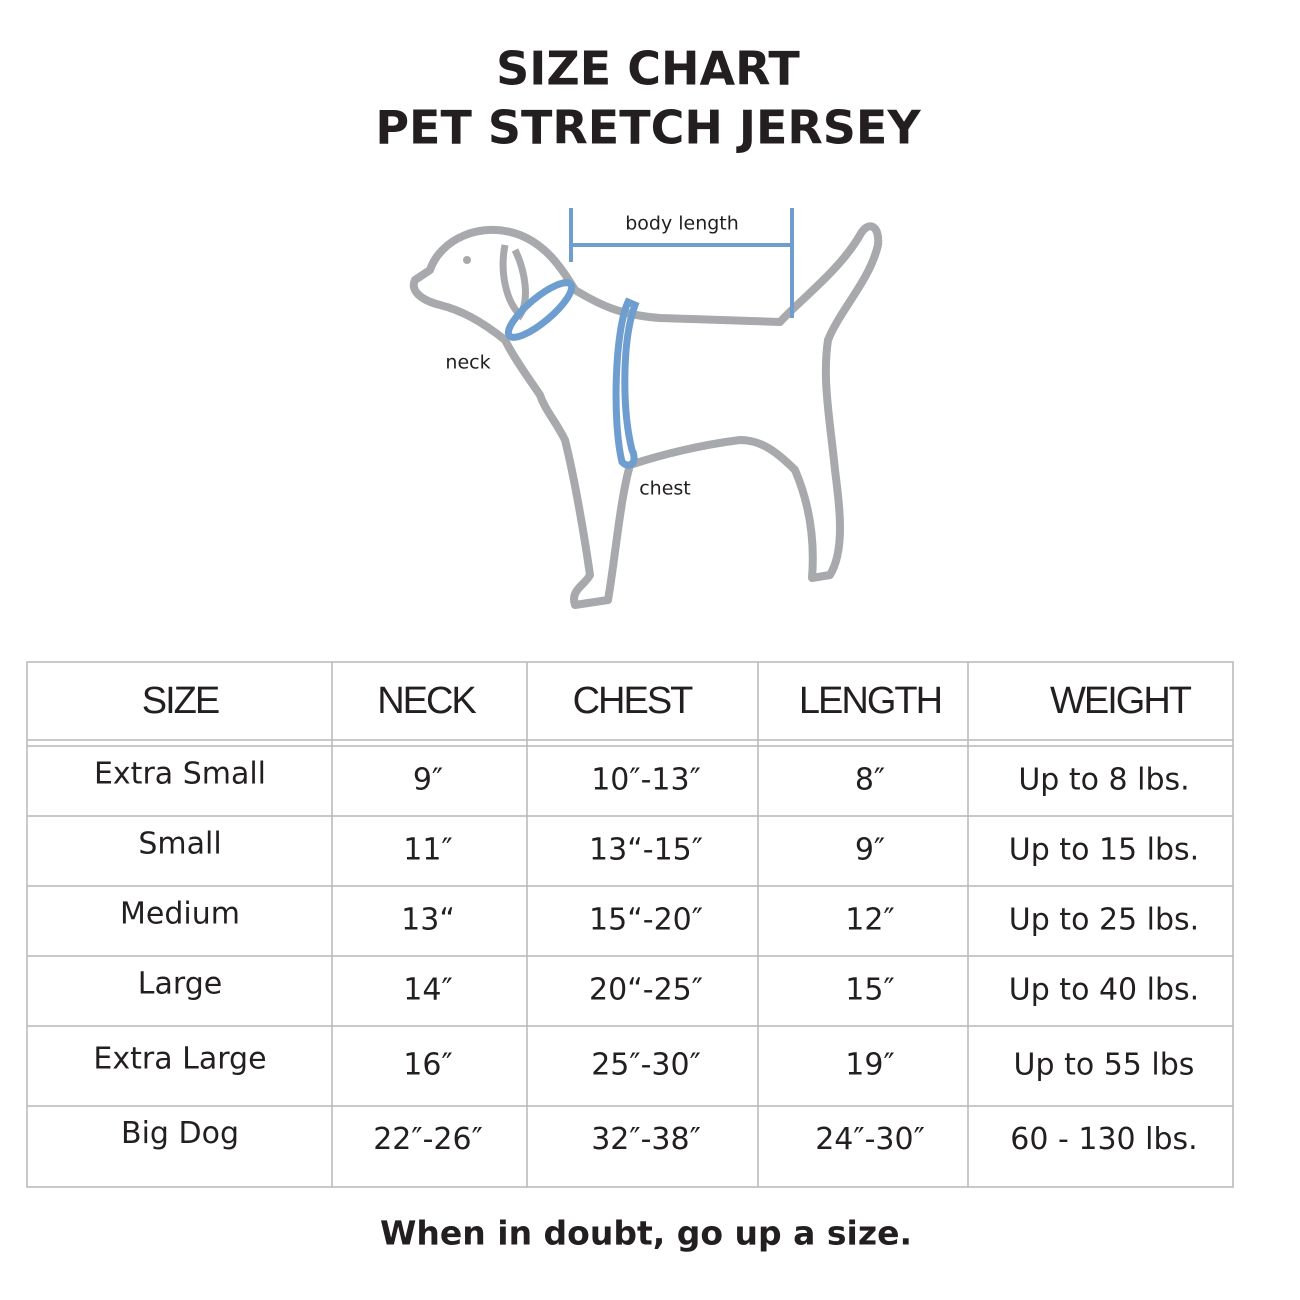 This screenshot has height=1300, width=1300. Describe the element at coordinates (427, 1065) in the screenshot. I see `value-cell: 16″` at that location.